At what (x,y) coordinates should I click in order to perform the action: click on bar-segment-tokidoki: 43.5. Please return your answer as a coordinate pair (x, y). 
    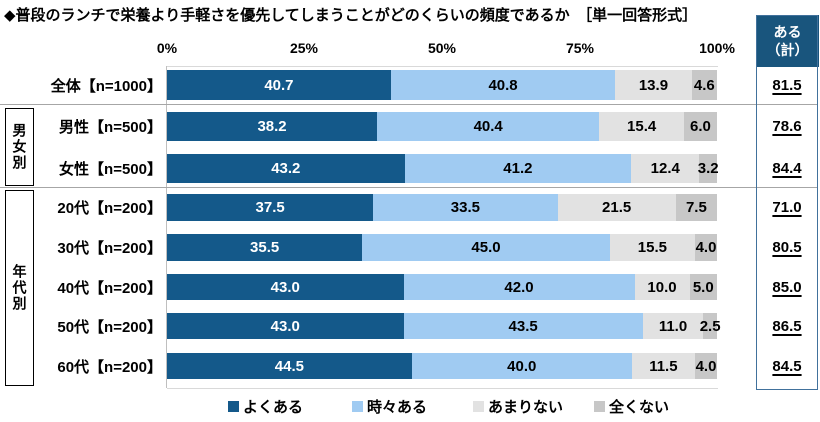
    Looking at the image, I should click on (523, 326).